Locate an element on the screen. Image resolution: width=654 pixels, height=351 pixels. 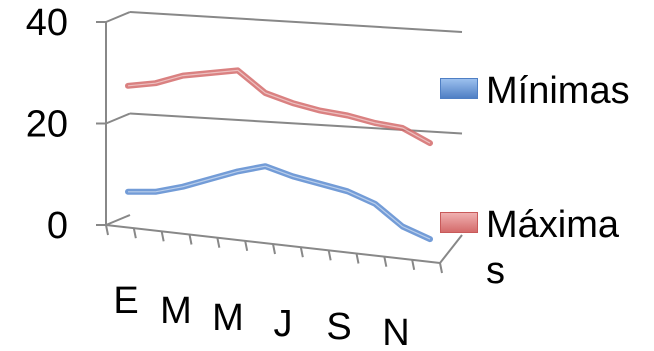
x-tick-label-2: M is located at coordinates (228, 318).